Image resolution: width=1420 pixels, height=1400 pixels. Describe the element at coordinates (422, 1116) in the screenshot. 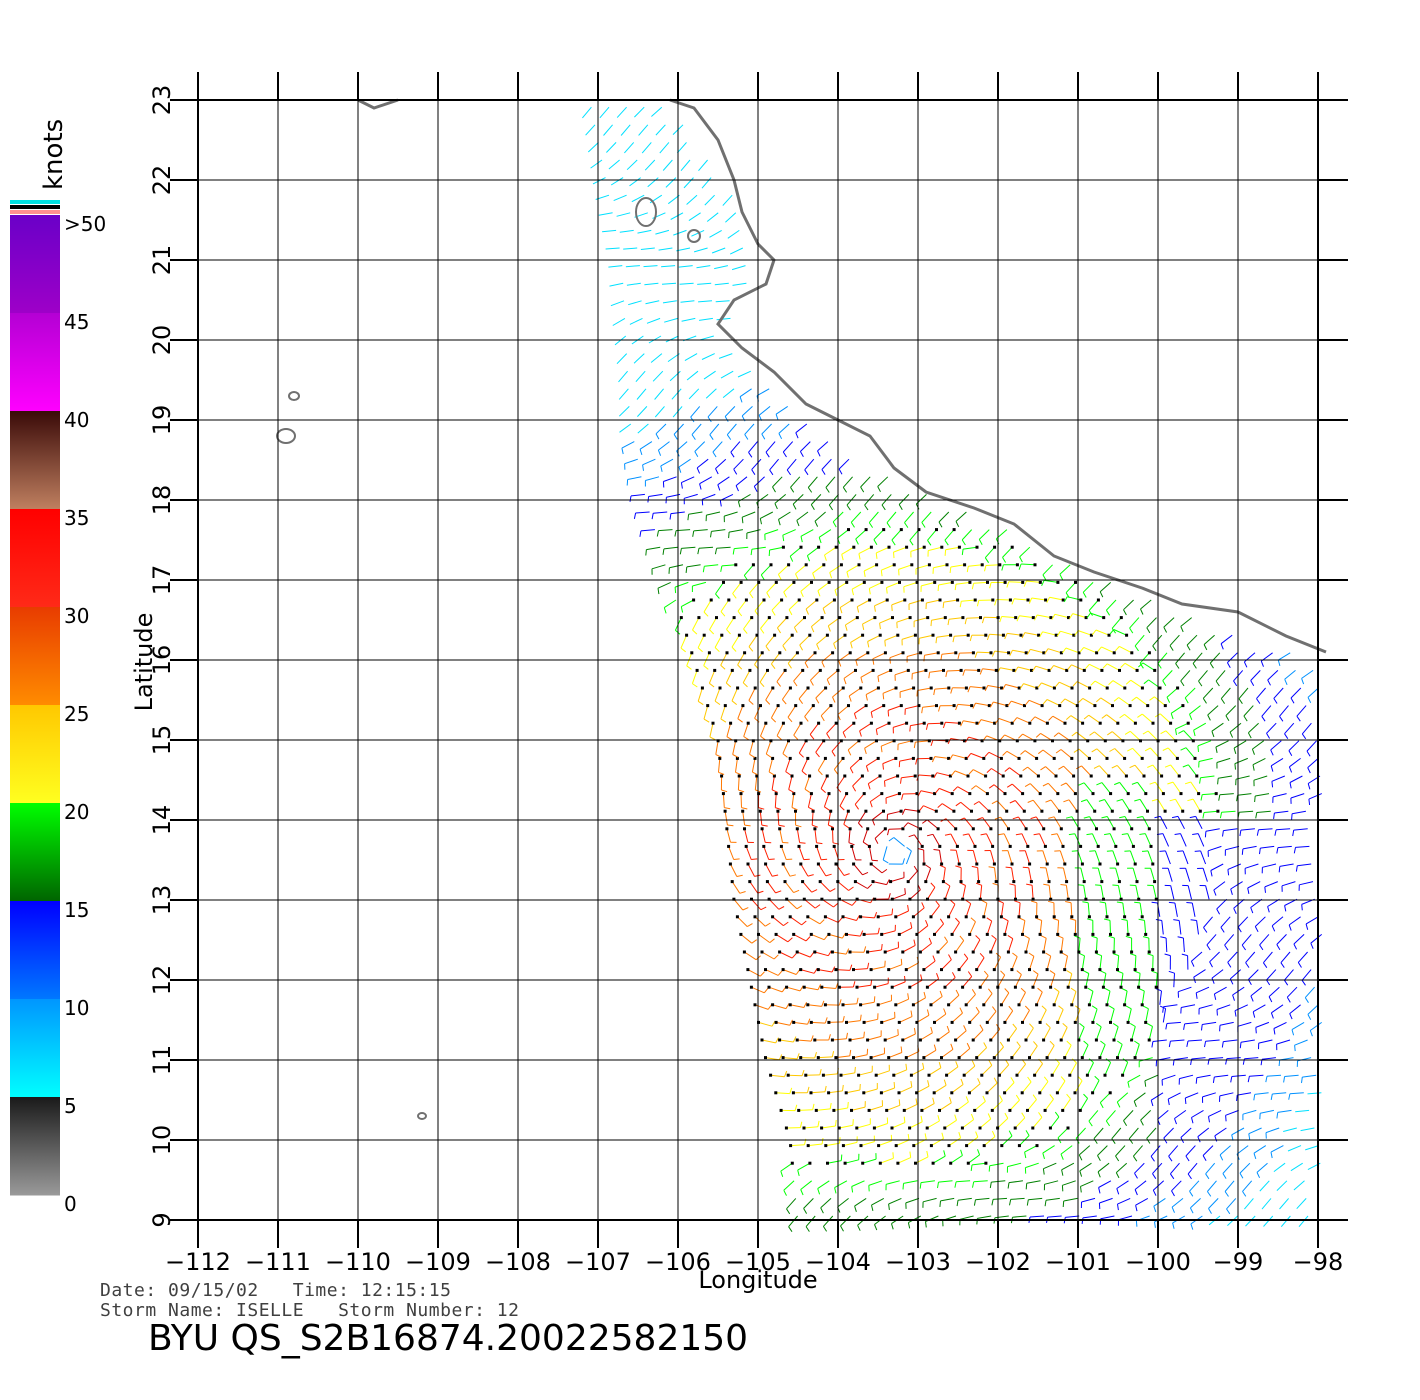

I see `island-outline` at that location.